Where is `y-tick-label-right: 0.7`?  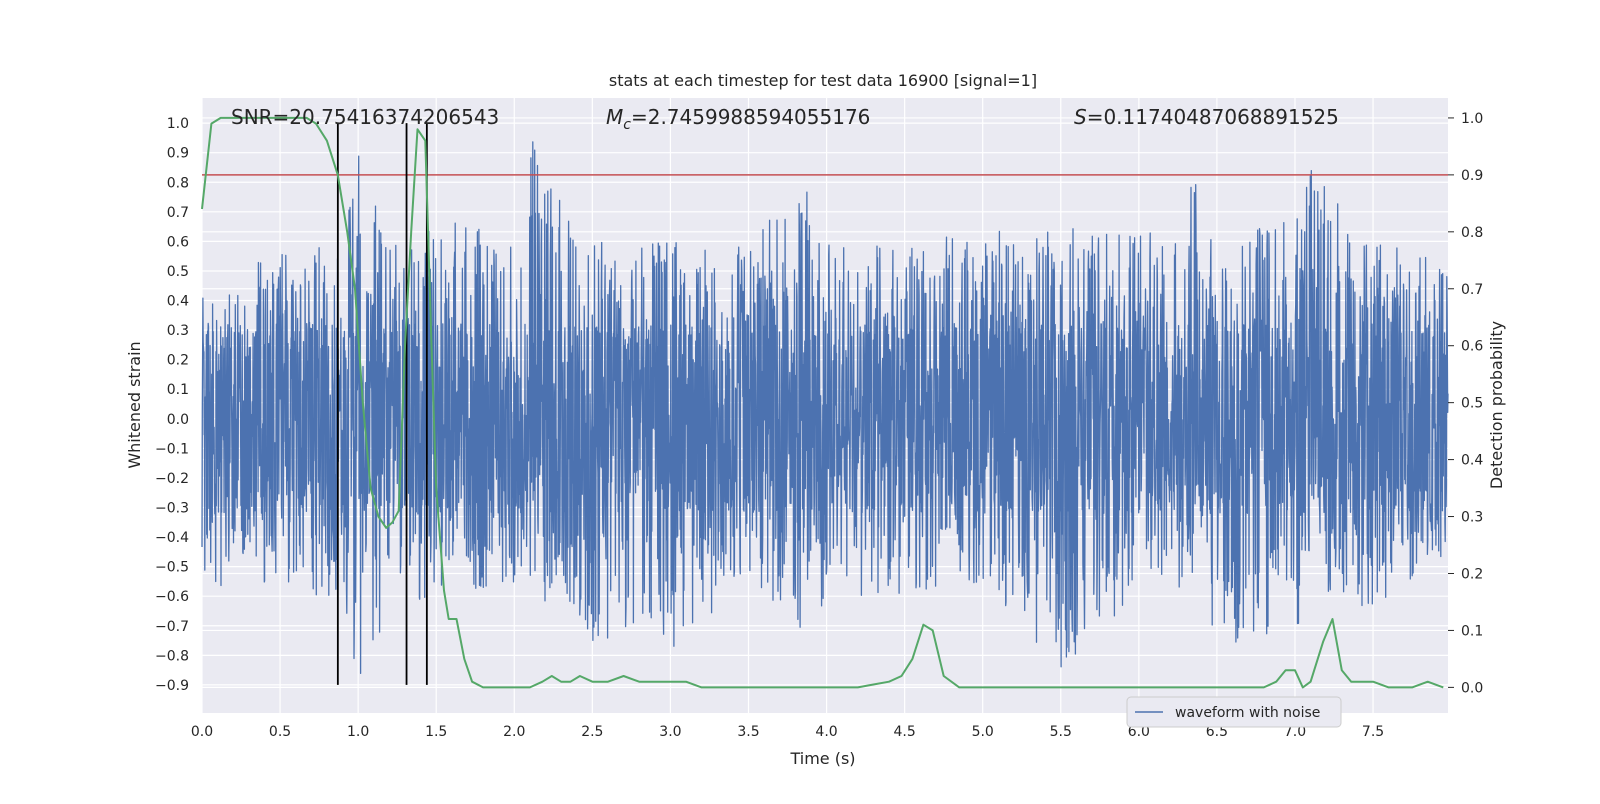
y-tick-label-right: 0.7 is located at coordinates (1472, 290).